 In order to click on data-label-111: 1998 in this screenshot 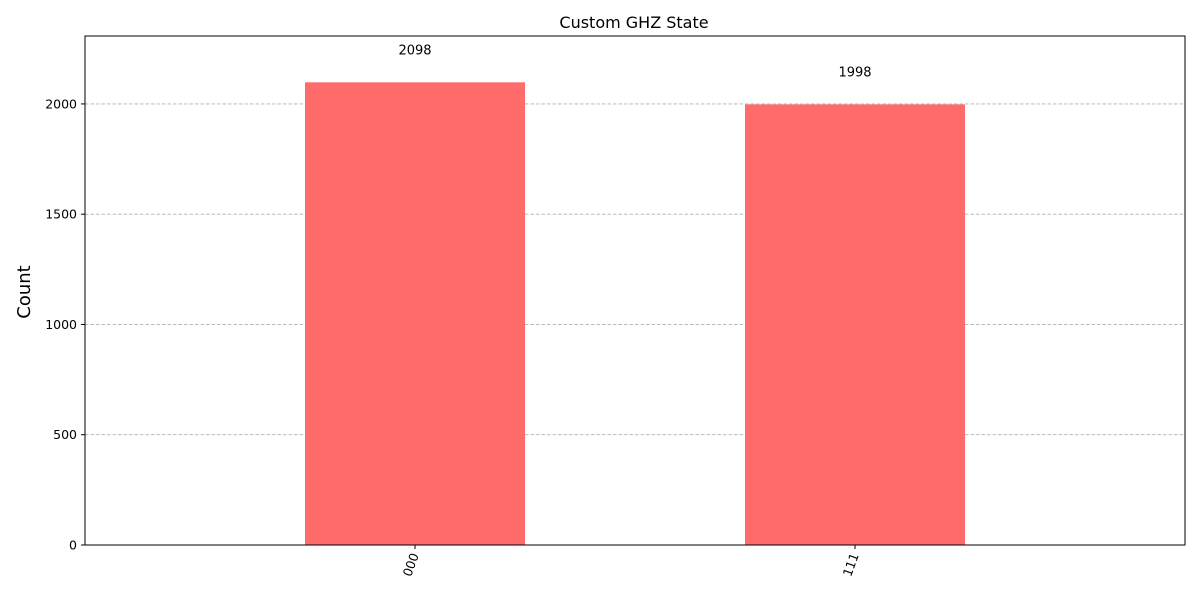, I will do `click(854, 72)`.